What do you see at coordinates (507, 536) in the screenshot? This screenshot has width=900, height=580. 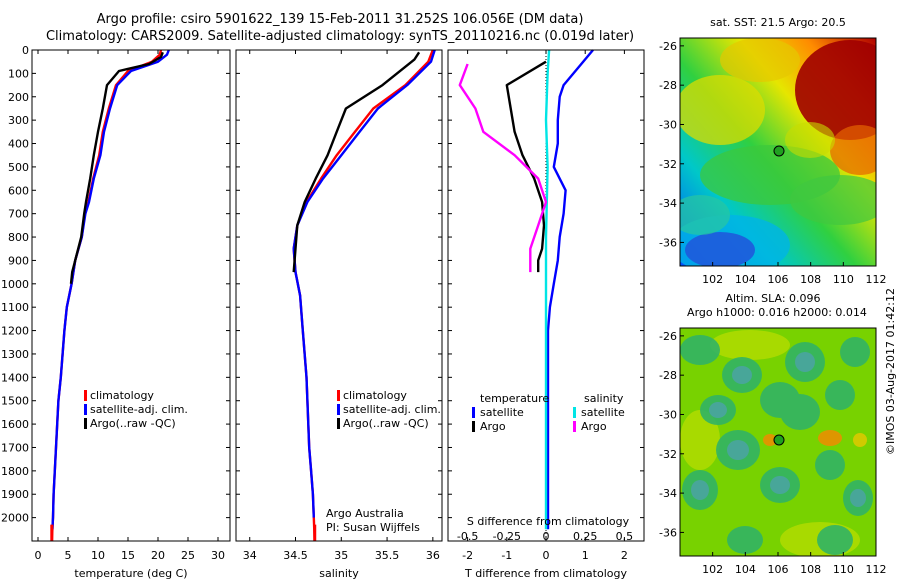 I see `s-tick-label: -0.25` at bounding box center [507, 536].